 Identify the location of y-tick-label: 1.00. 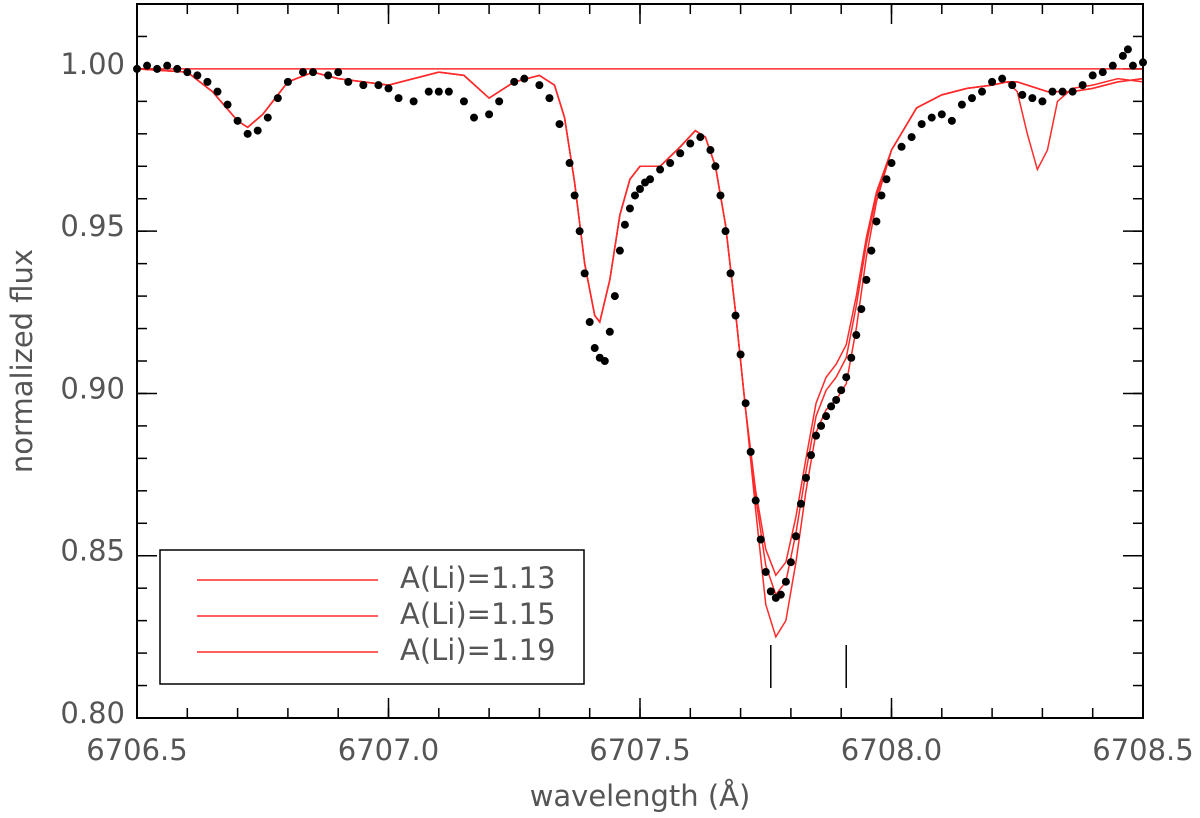
(92, 64).